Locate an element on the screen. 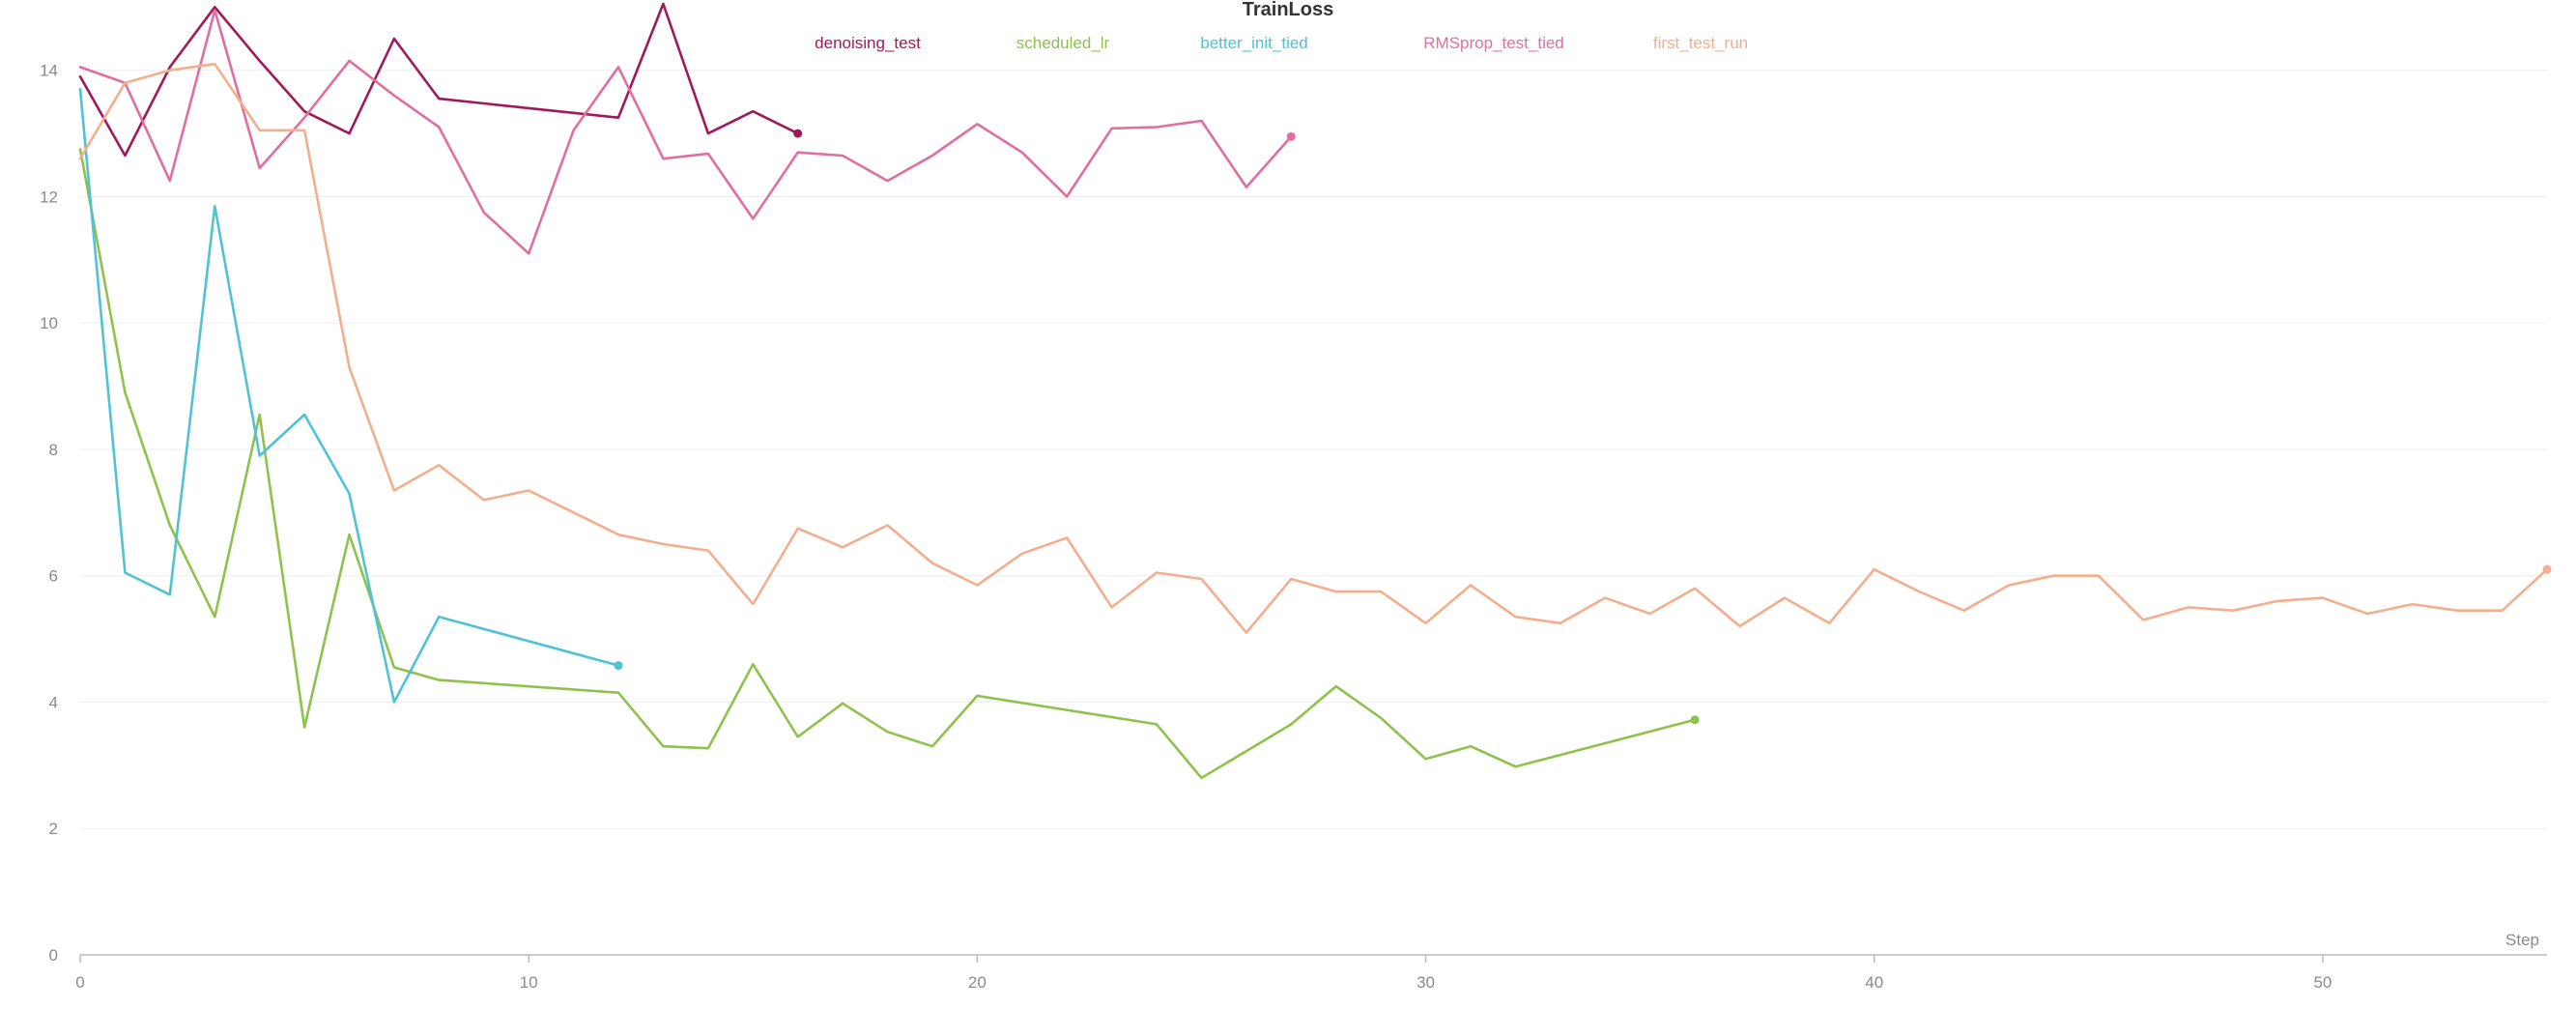  y-tick-label: 12 is located at coordinates (49, 196).